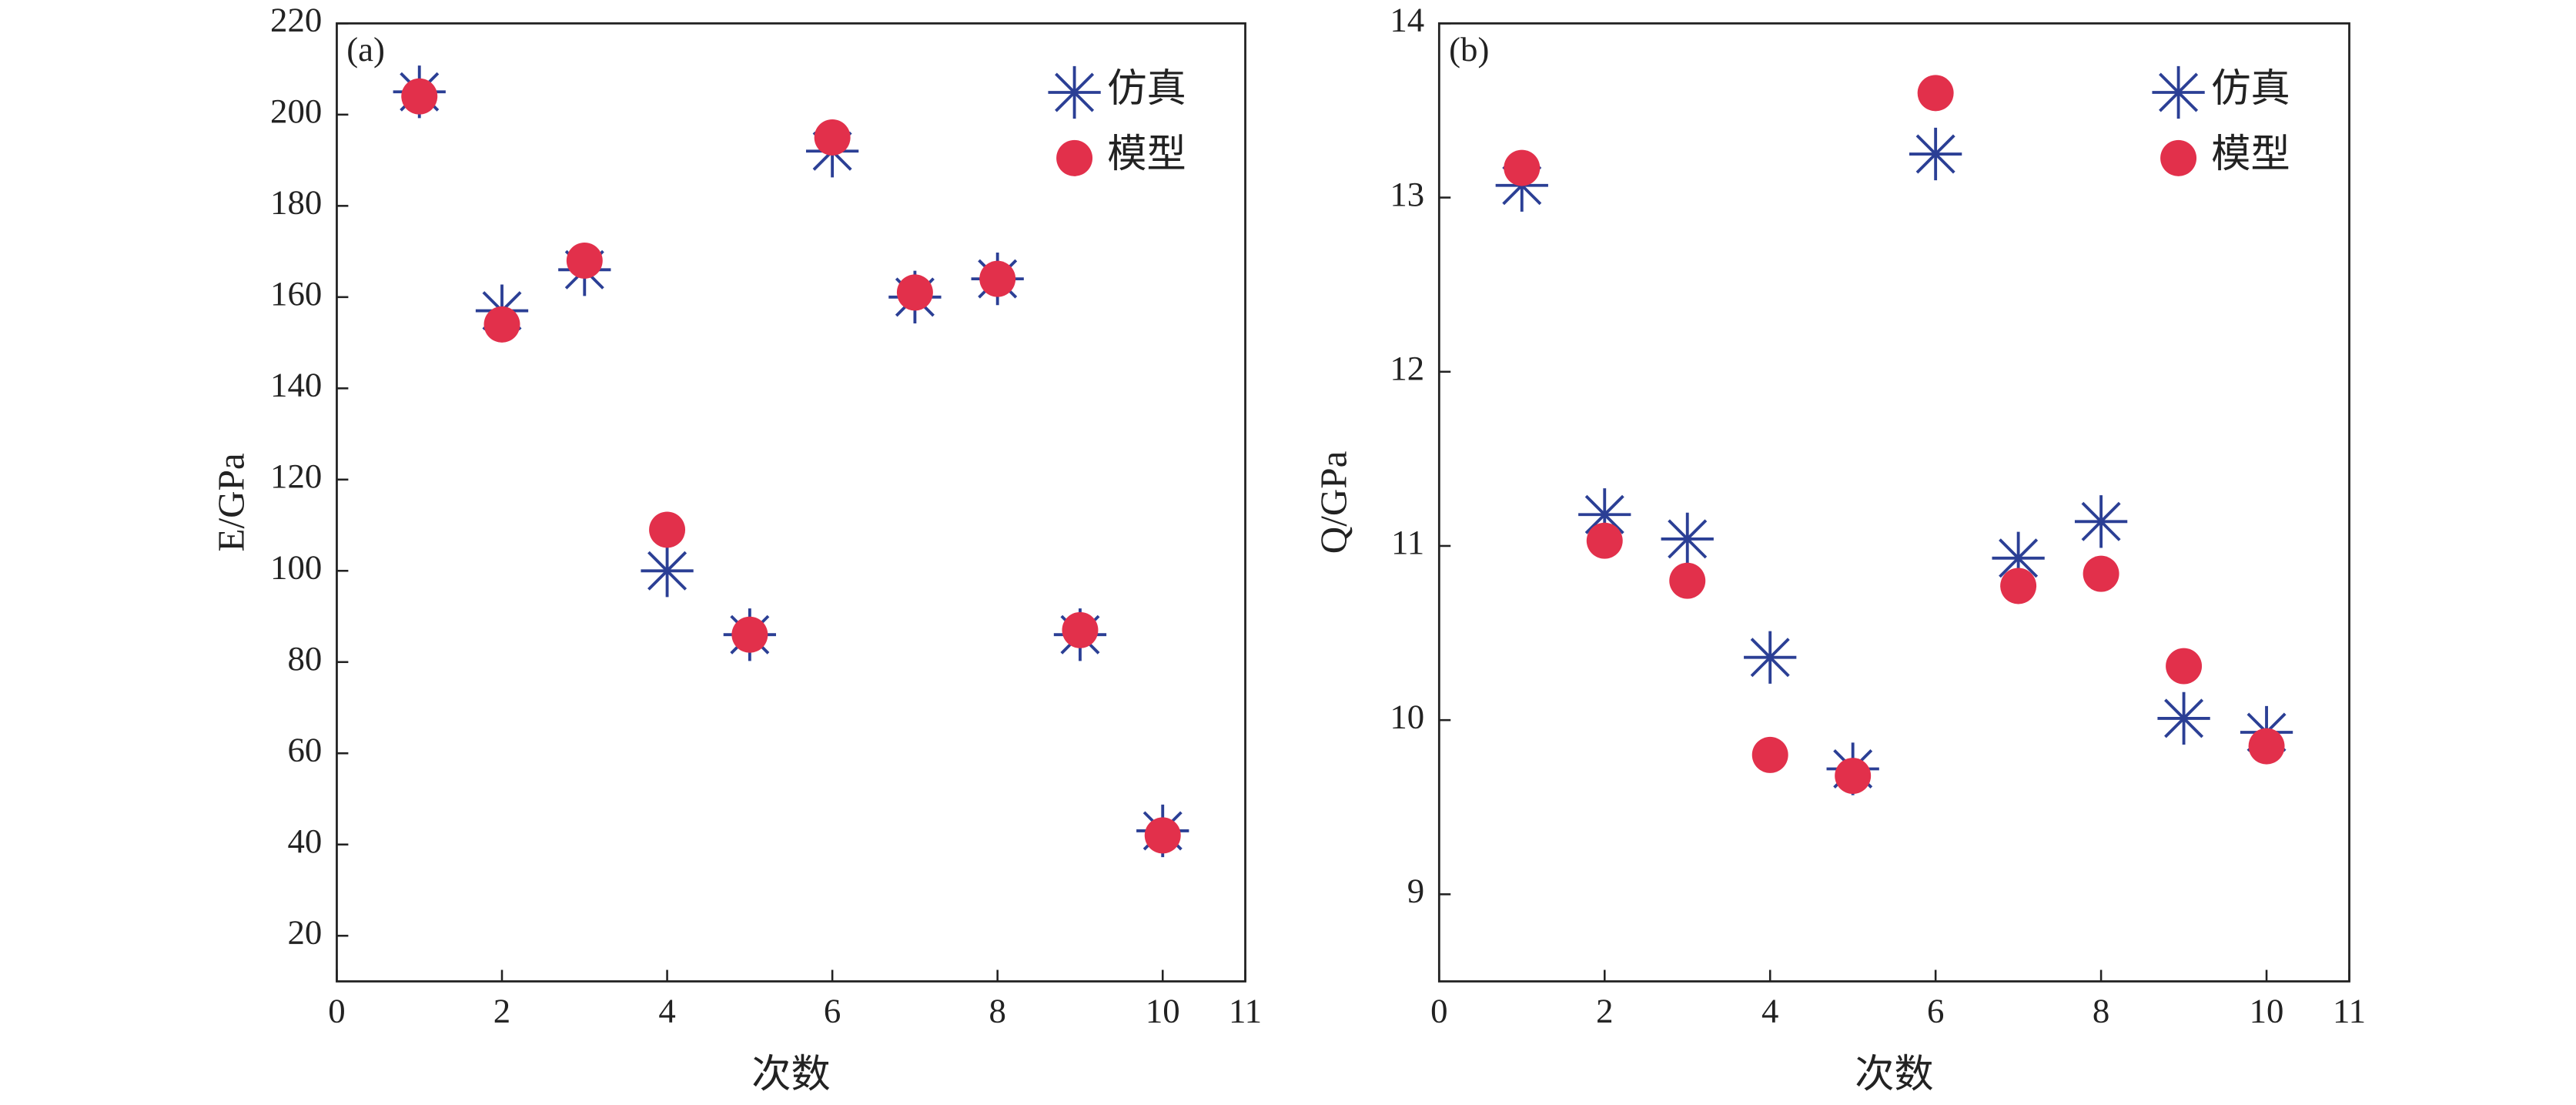  What do you see at coordinates (296, 111) in the screenshot?
I see `y-tick-label: 200` at bounding box center [296, 111].